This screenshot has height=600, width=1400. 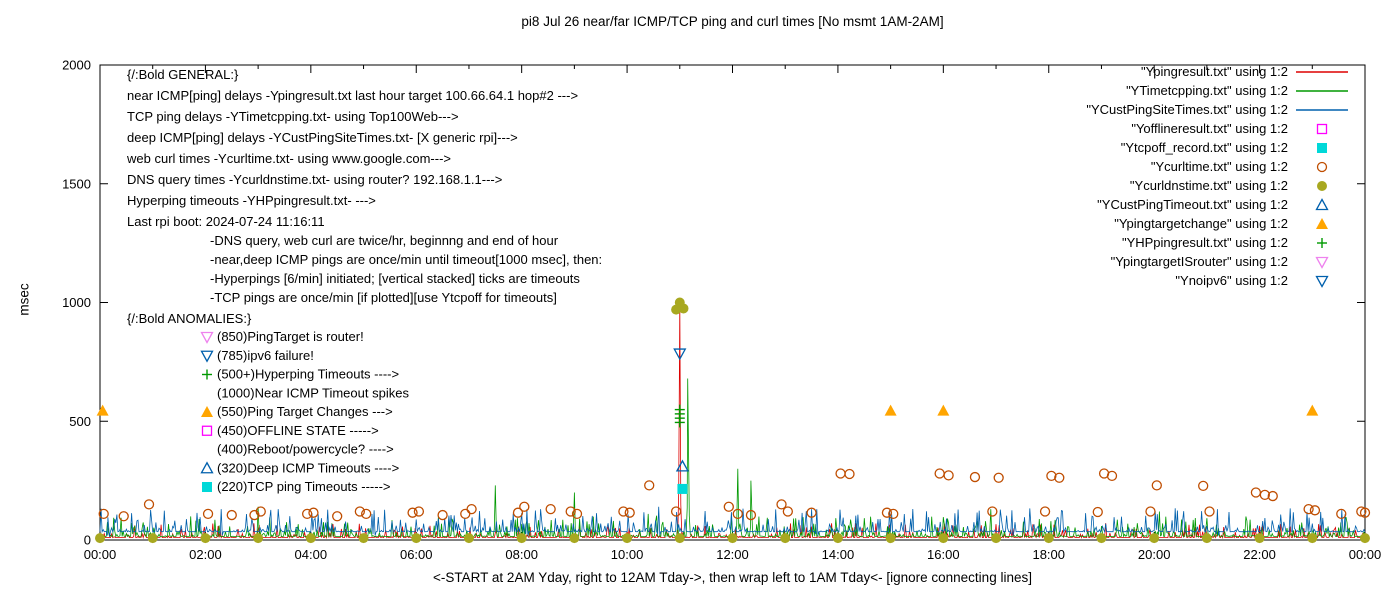 What do you see at coordinates (943, 554) in the screenshot?
I see `x-tick-label: 16:00` at bounding box center [943, 554].